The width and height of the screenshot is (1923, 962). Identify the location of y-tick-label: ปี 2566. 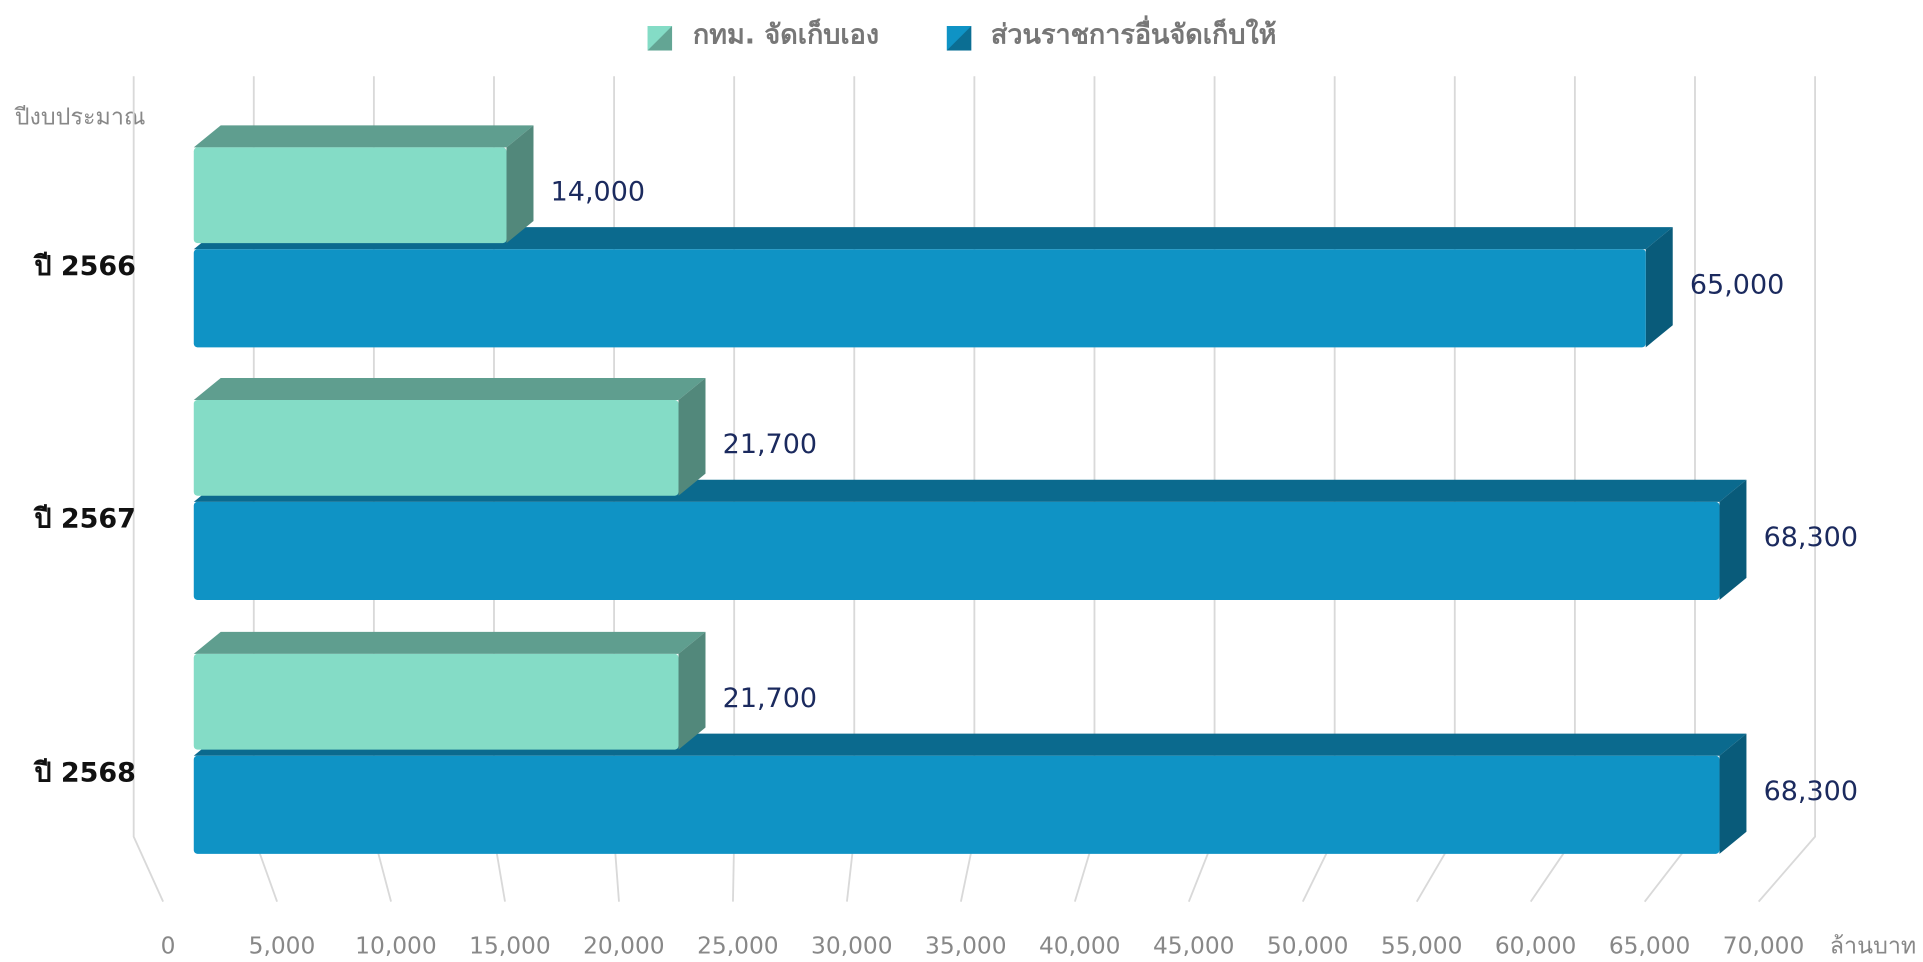
(84, 266).